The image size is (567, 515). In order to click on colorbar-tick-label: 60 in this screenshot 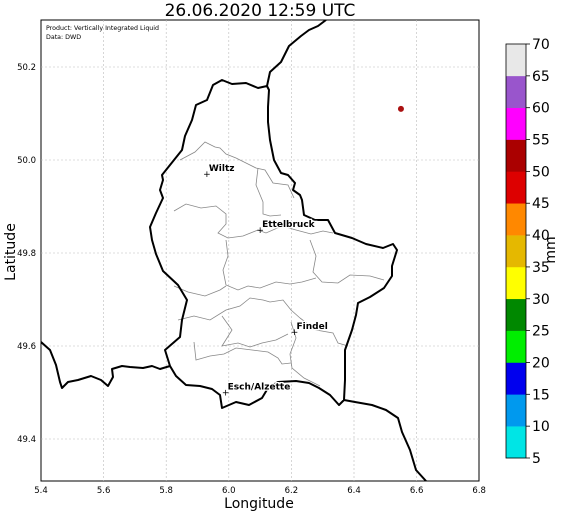, I will do `click(541, 109)`.